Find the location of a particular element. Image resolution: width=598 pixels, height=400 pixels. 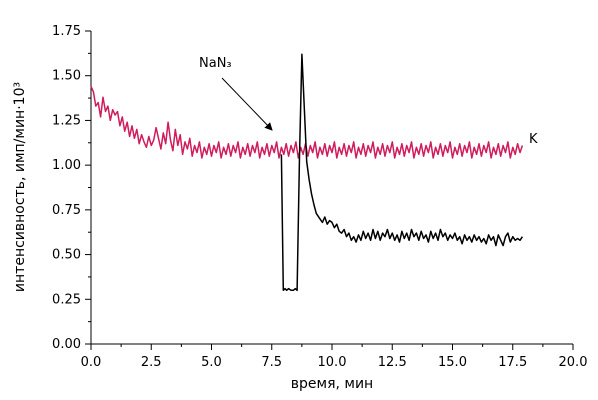

x-tick-label: 15.0 is located at coordinates (452, 362).